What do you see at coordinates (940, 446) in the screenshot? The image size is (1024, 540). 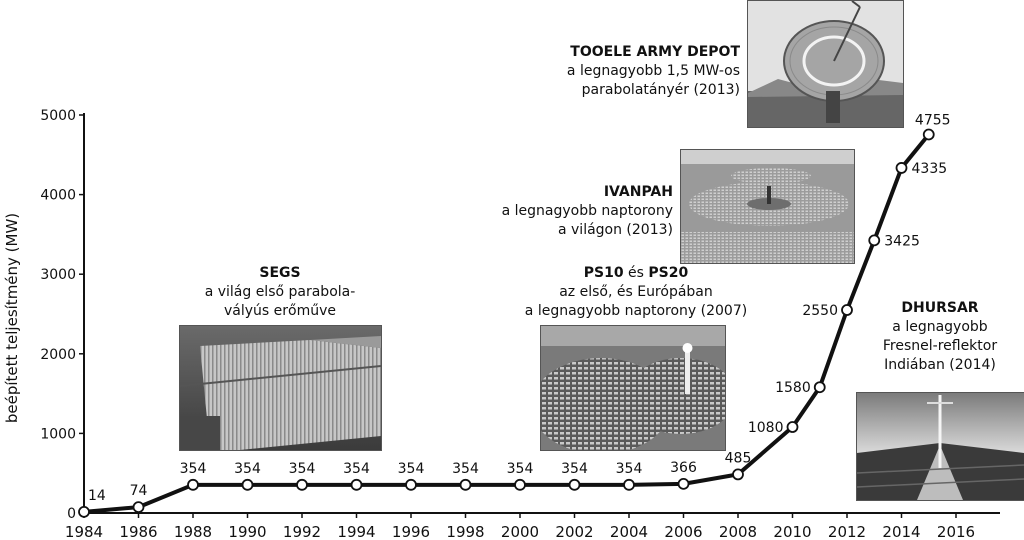 I see `photo-dhursar-fresnel-reflector` at bounding box center [940, 446].